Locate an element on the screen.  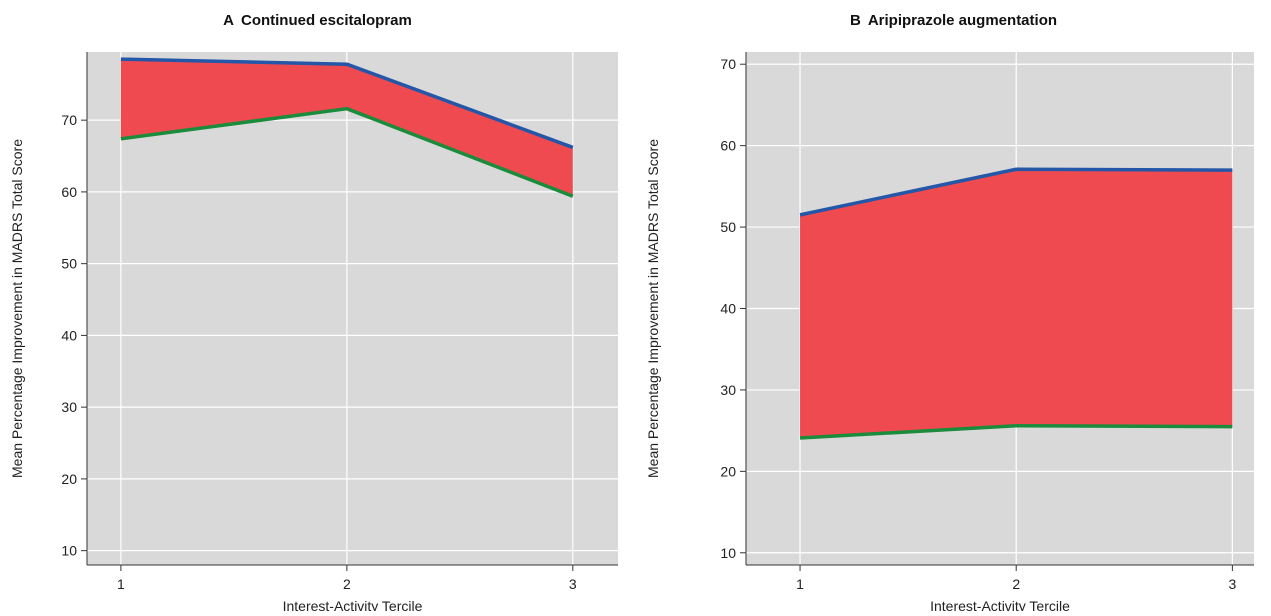
panel-letter: A is located at coordinates (228, 20).